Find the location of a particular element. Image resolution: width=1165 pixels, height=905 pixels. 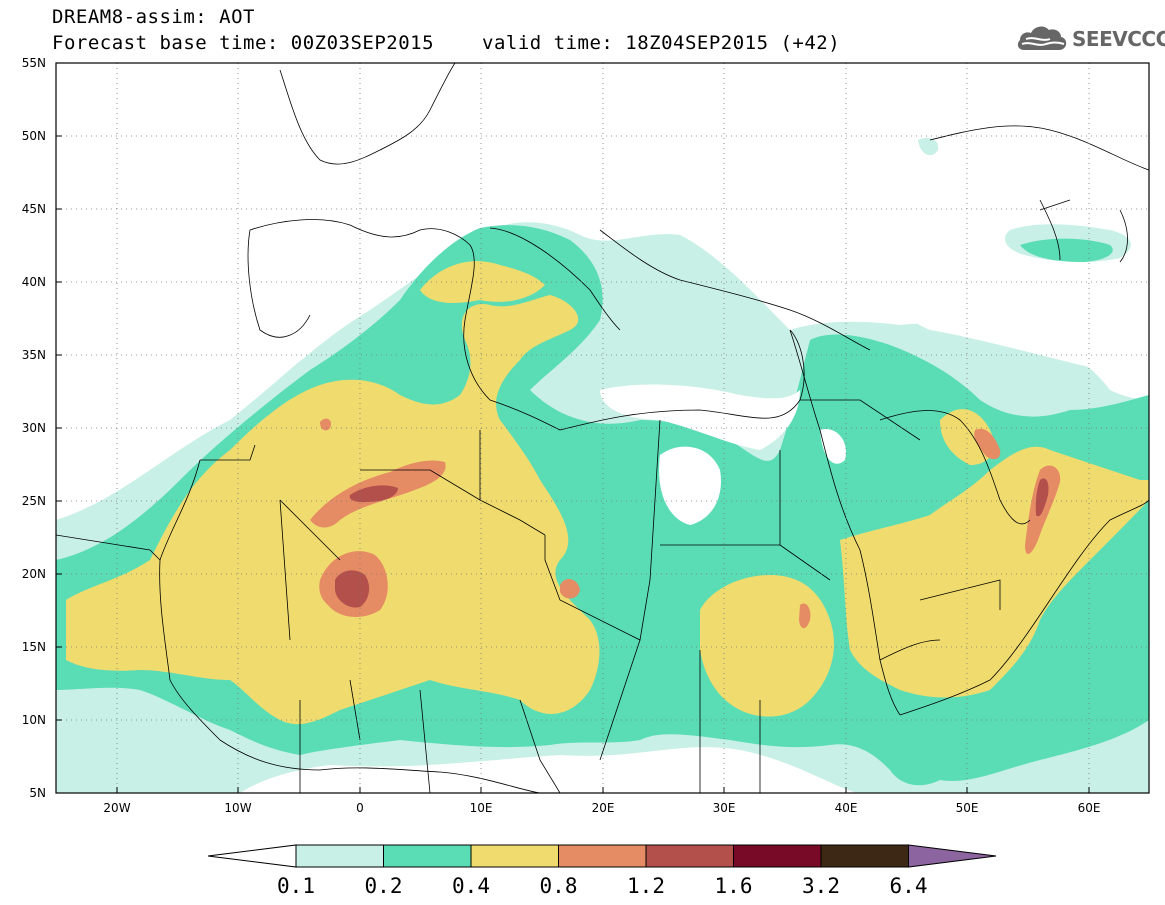

lat-label: 25N is located at coordinates (34, 501).